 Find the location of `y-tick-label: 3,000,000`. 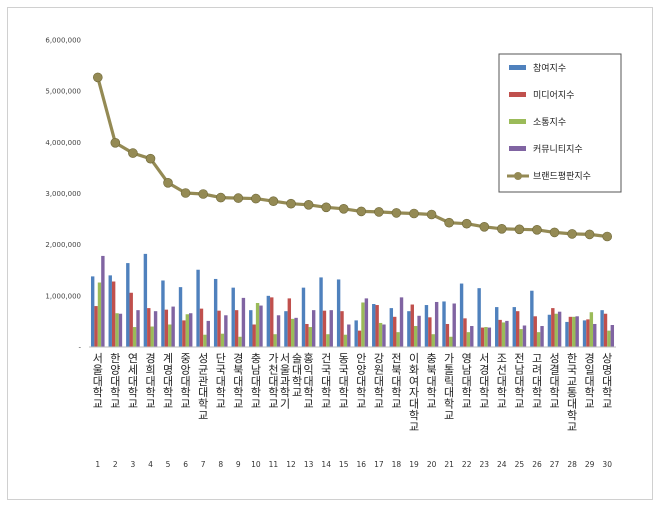

y-tick-label: 3,000,000 is located at coordinates (63, 194).